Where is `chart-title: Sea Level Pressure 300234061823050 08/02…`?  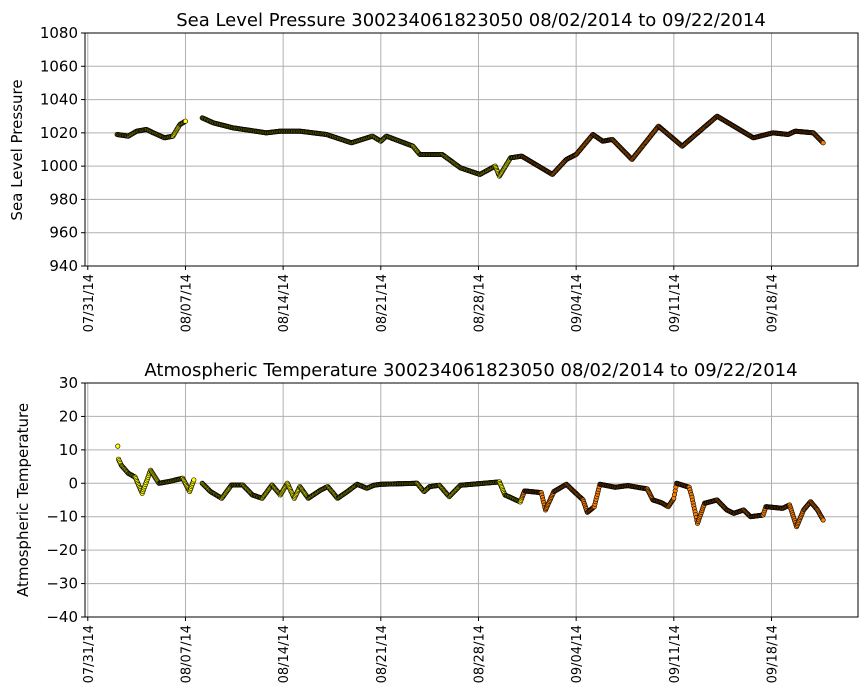 chart-title: Sea Level Pressure 300234061823050 08/02… is located at coordinates (471, 20).